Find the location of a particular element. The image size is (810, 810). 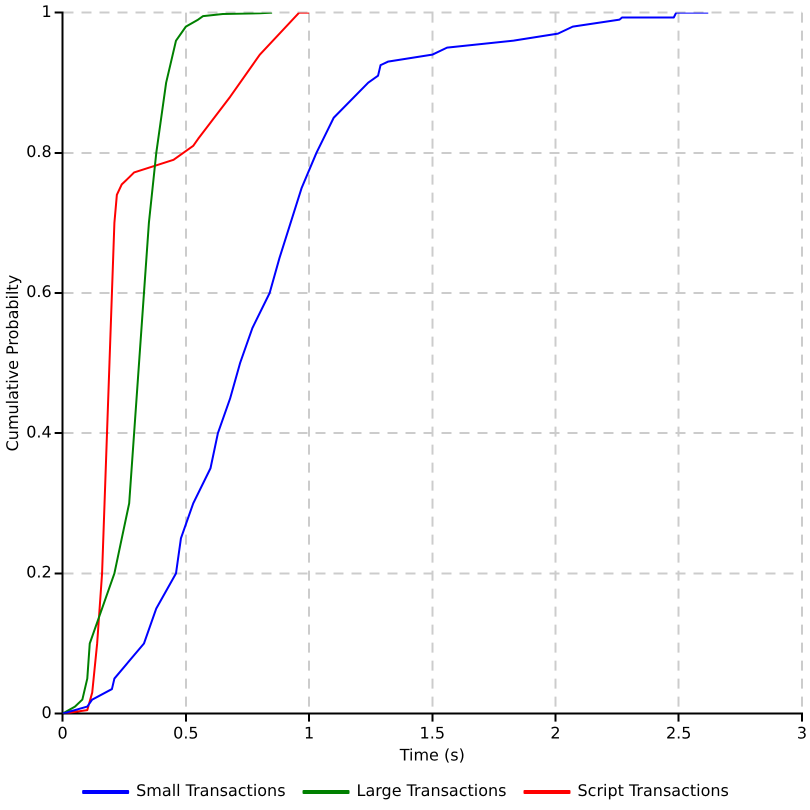

x-tick-label: 0.5 is located at coordinates (186, 732).